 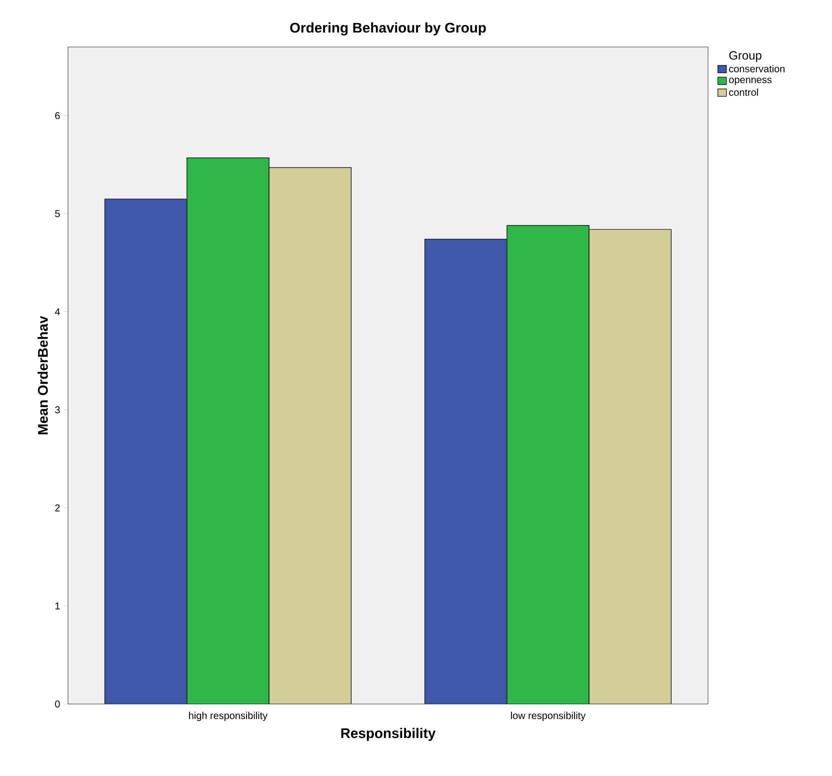 What do you see at coordinates (743, 92) in the screenshot?
I see `legend-label: control` at bounding box center [743, 92].